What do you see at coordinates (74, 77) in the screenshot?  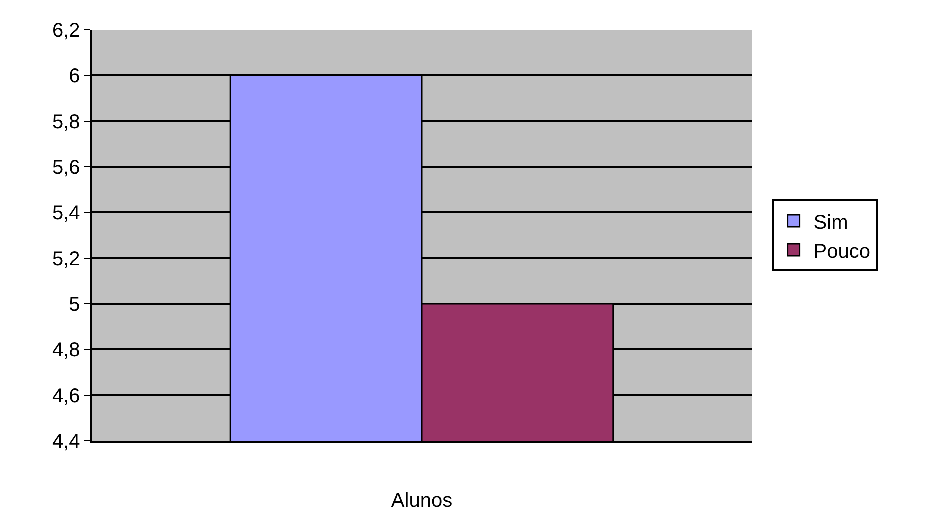 I see `y-tick-label: 6` at bounding box center [74, 77].